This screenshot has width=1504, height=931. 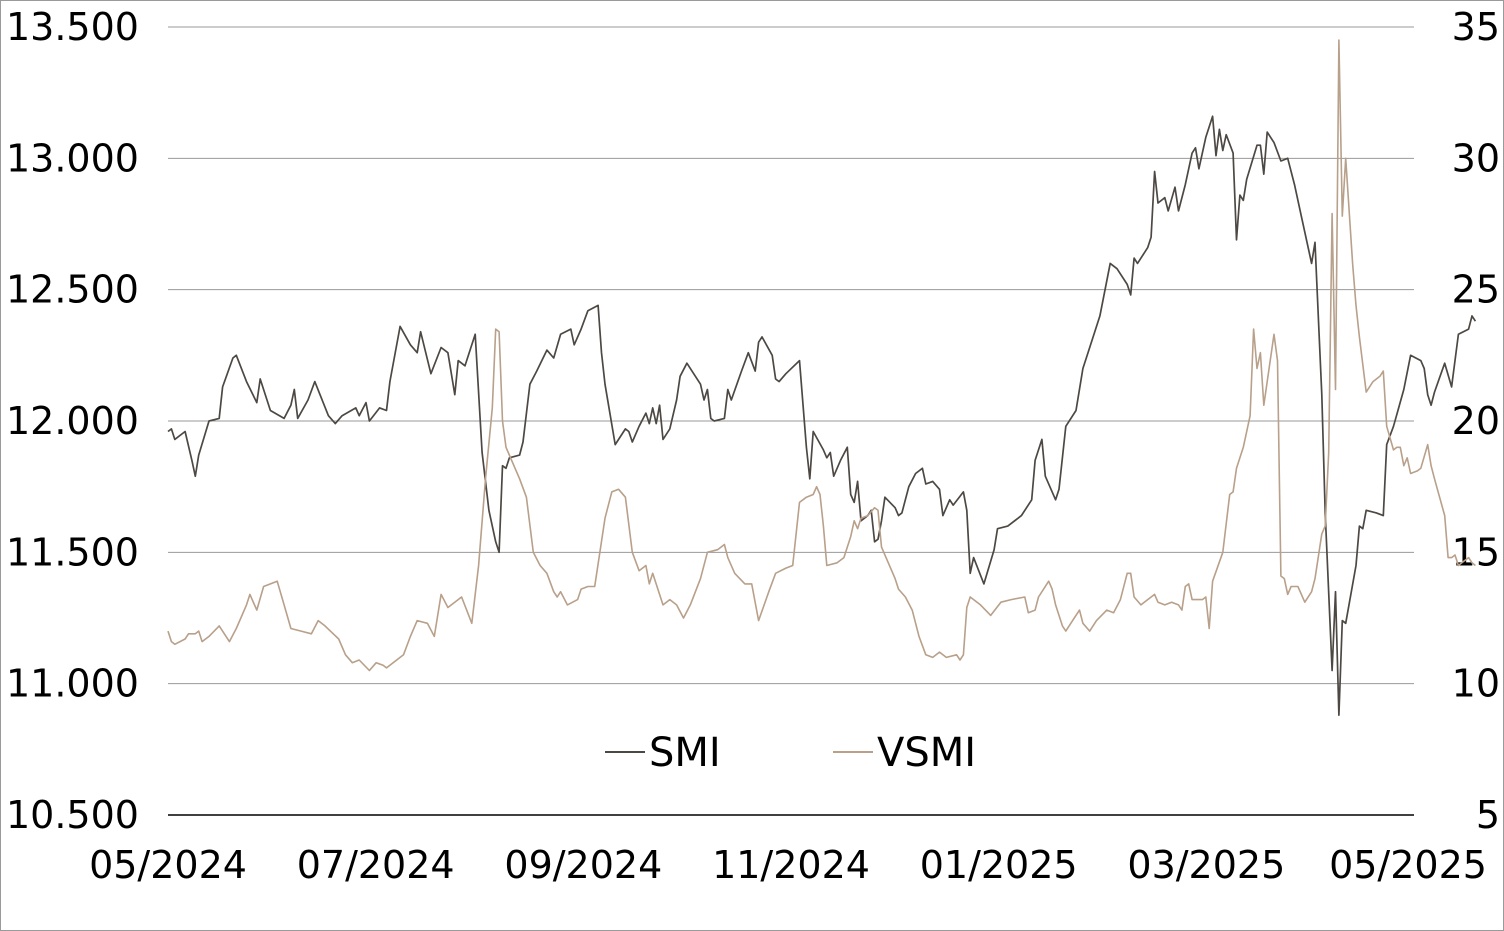 What do you see at coordinates (72, 421) in the screenshot?
I see `y-left-tick-label: 12.000` at bounding box center [72, 421].